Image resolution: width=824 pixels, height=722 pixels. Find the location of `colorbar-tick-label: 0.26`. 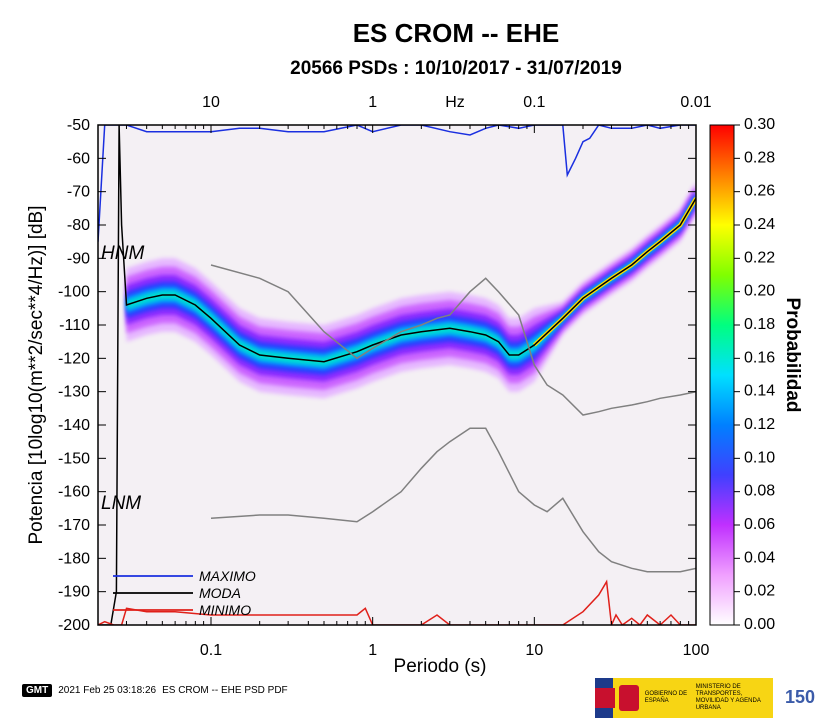

colorbar-tick-label: 0.26 is located at coordinates (759, 191).